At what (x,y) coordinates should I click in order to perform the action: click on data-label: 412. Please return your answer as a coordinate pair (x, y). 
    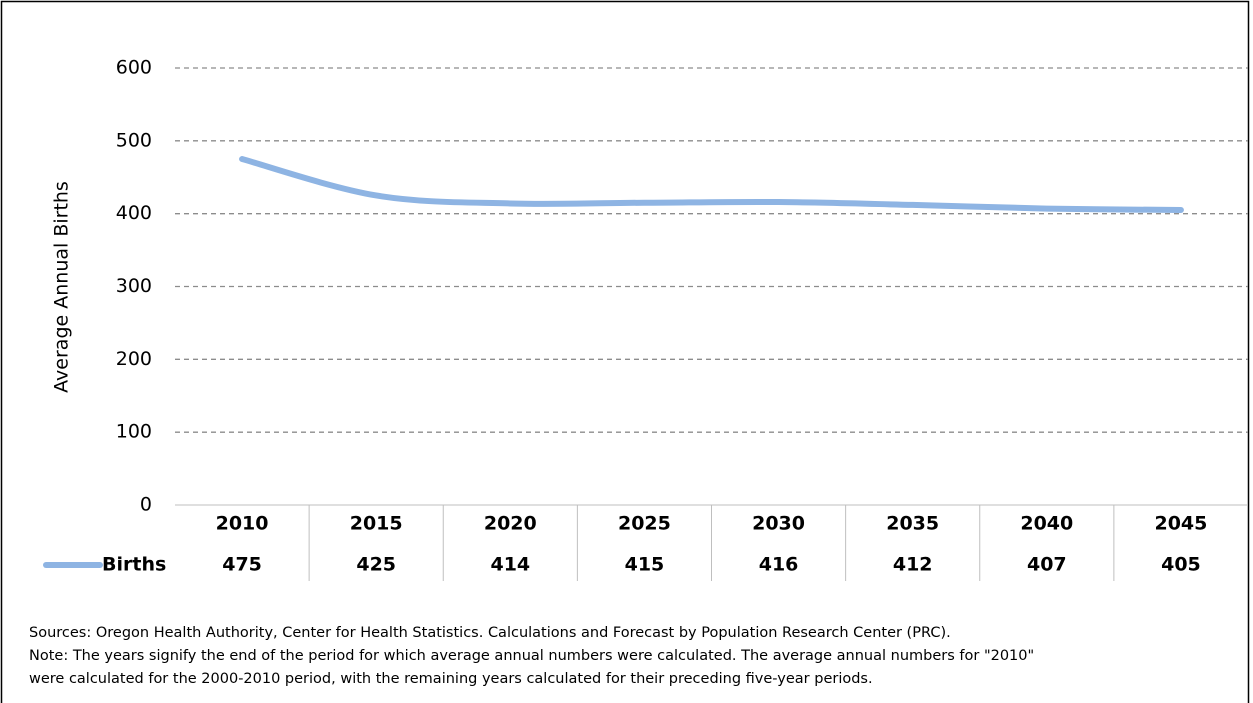
    Looking at the image, I should click on (913, 565).